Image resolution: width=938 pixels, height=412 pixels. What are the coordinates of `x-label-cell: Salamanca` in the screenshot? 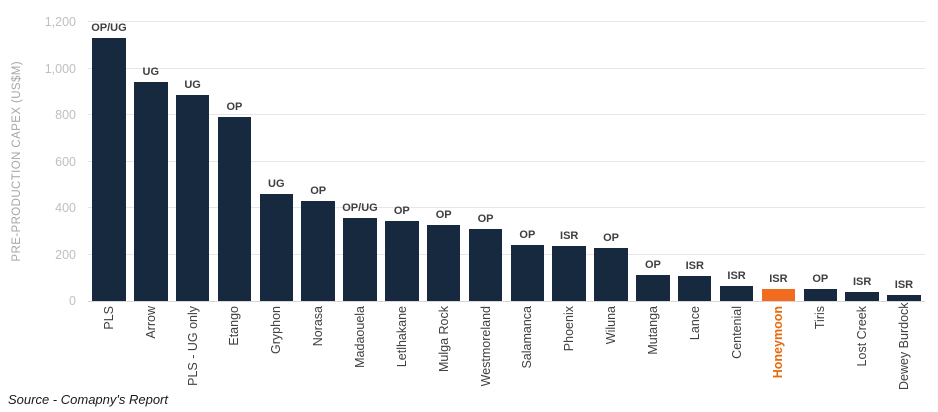 It's located at (527, 348).